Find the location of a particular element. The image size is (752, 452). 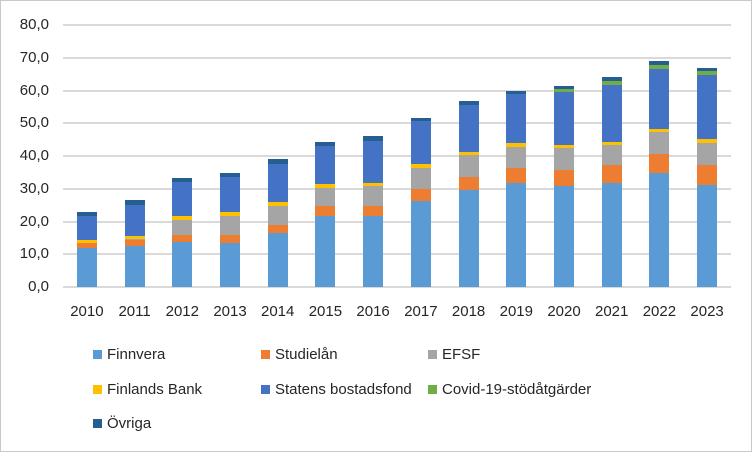

x-axis-tick-label: 2011 is located at coordinates (134, 311).